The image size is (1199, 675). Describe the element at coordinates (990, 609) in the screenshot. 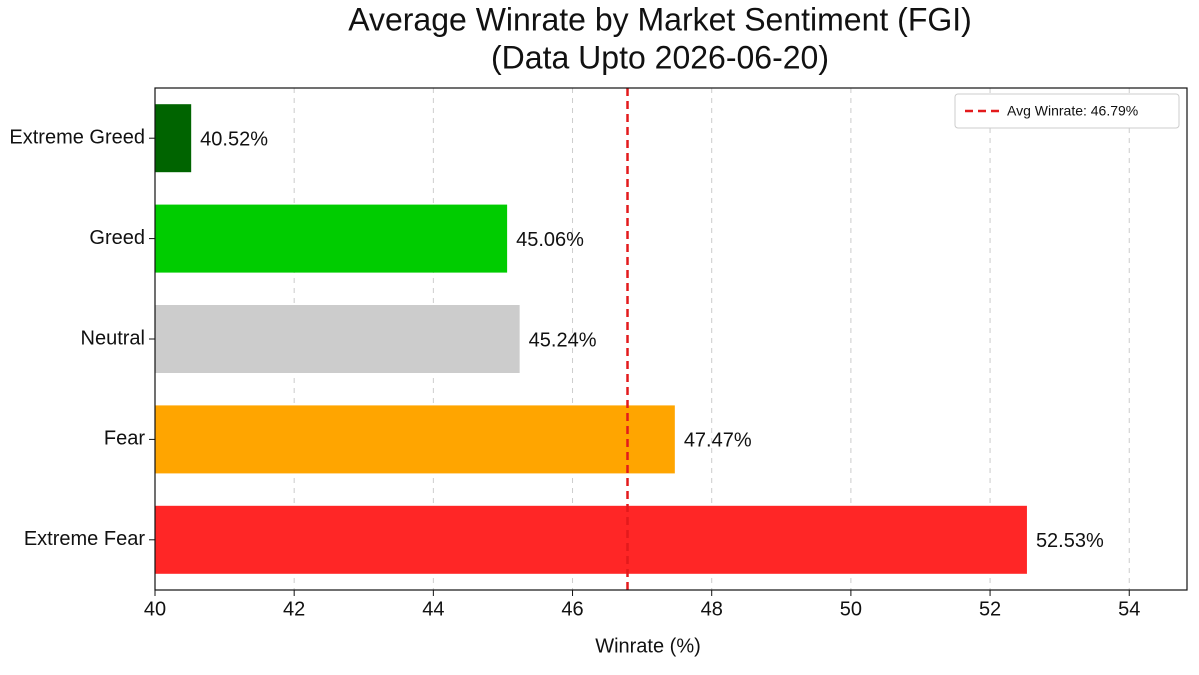

I see `x-tick-label: 52` at that location.